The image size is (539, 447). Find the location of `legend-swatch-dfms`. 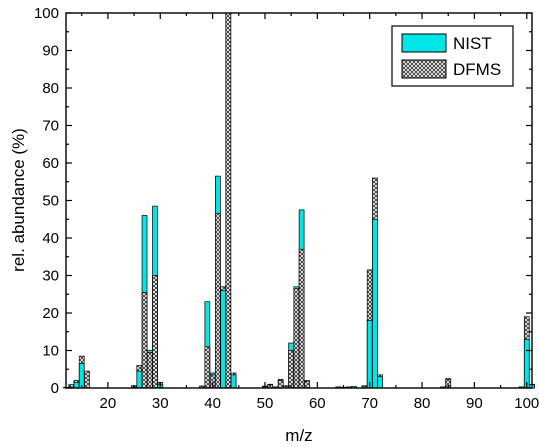

legend-swatch-dfms is located at coordinates (424, 69).